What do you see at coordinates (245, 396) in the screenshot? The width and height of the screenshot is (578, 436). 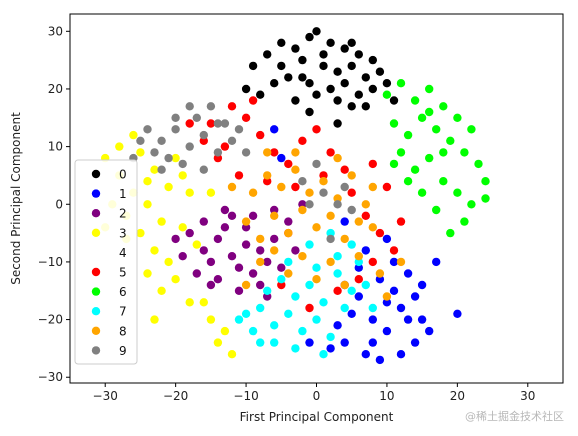 I see `x-tick-label: −10` at bounding box center [245, 396].